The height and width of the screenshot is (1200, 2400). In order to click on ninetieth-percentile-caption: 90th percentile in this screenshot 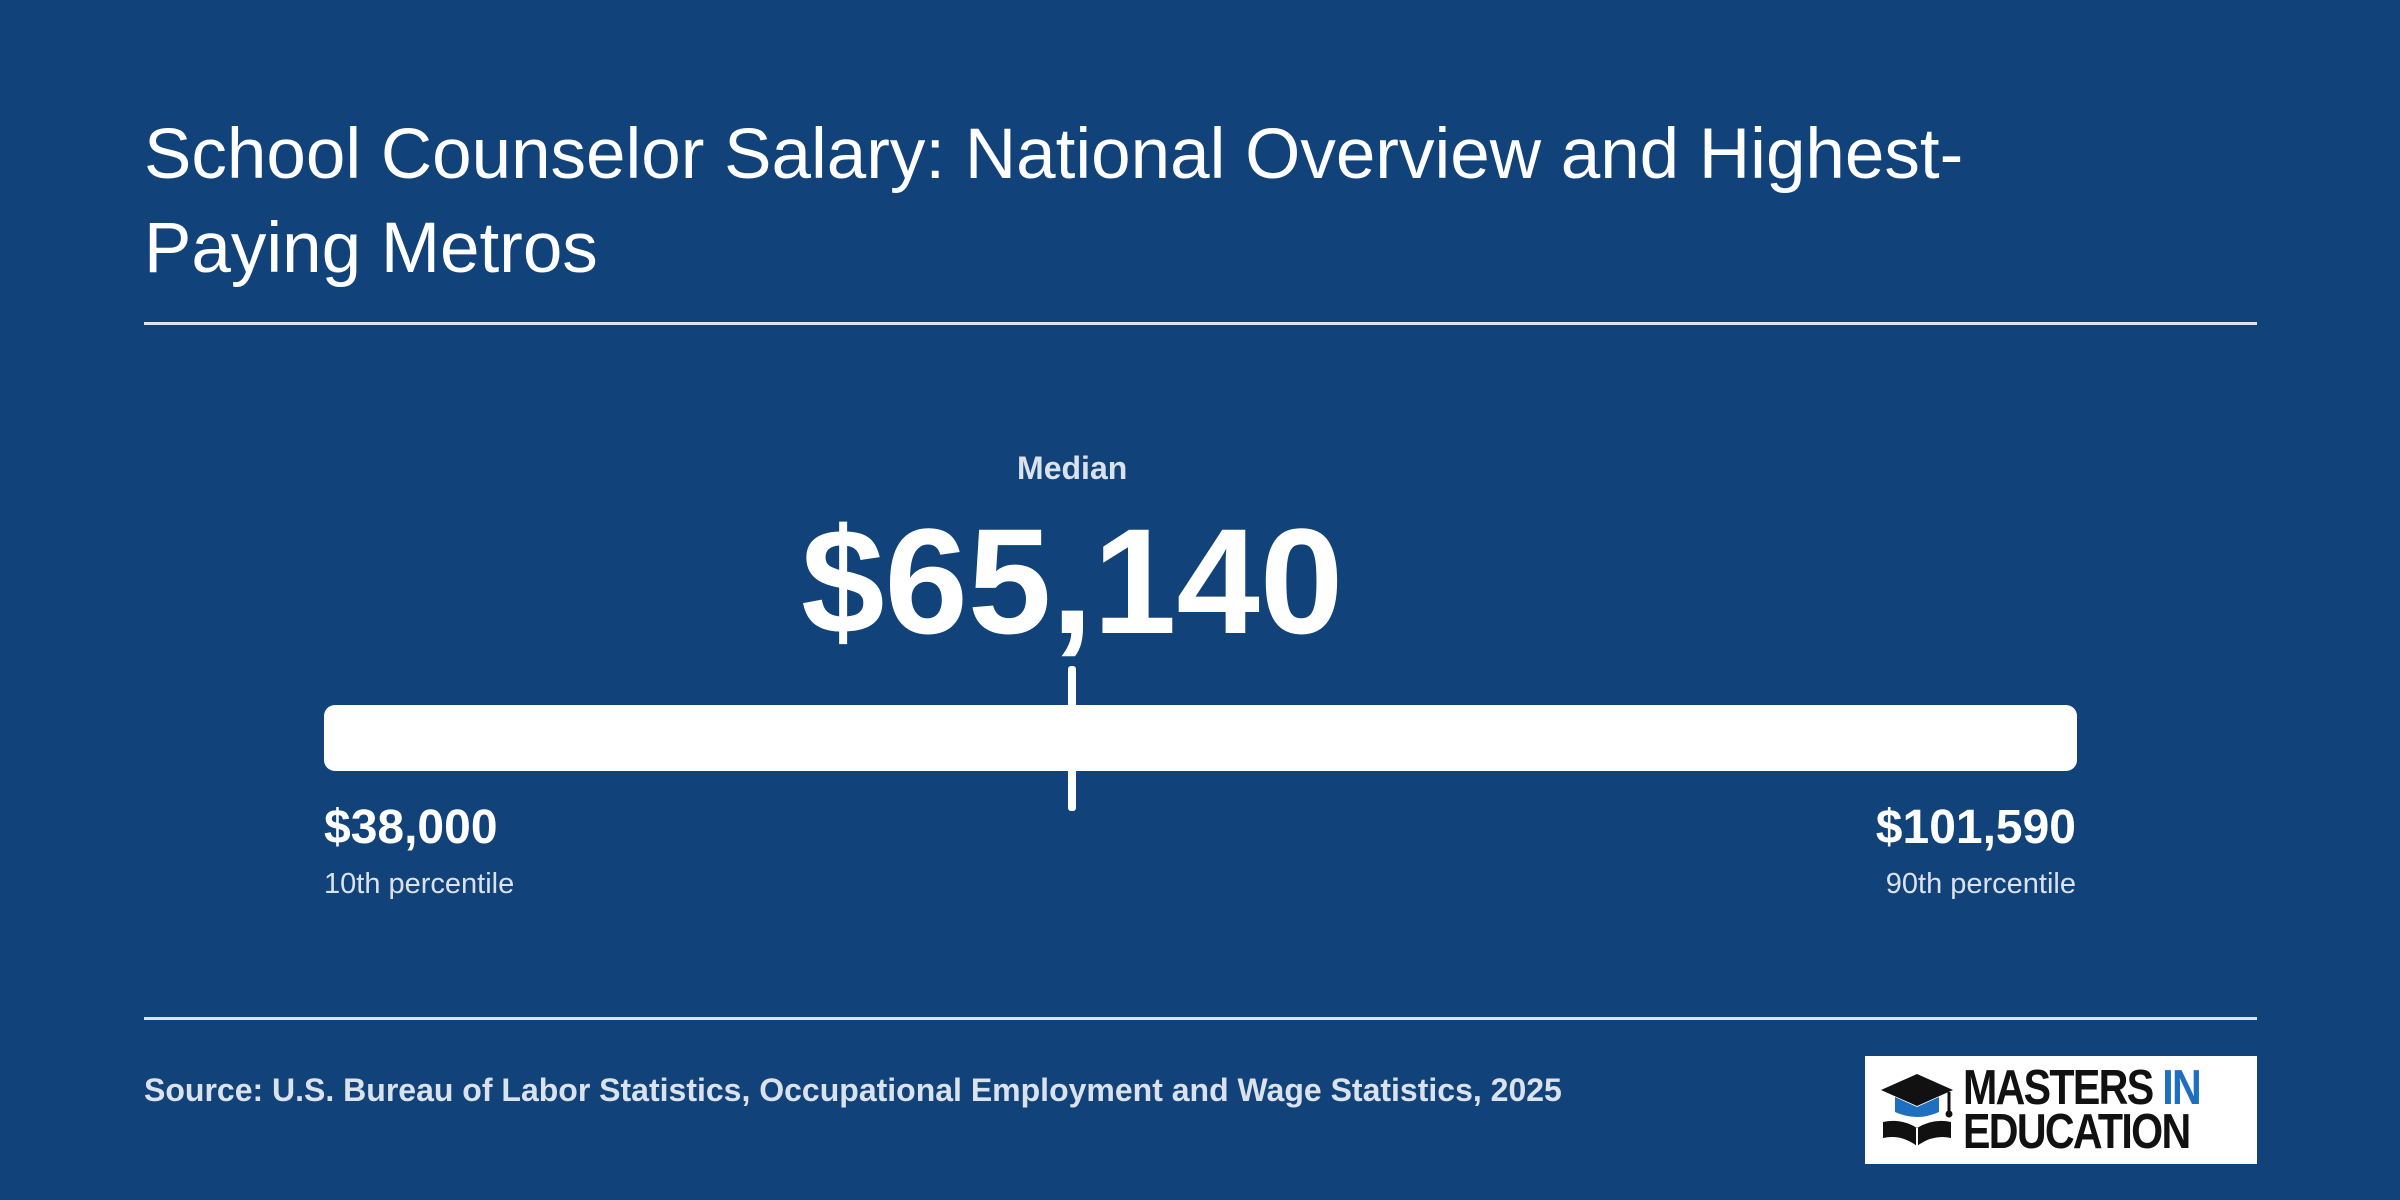, I will do `click(1980, 884)`.